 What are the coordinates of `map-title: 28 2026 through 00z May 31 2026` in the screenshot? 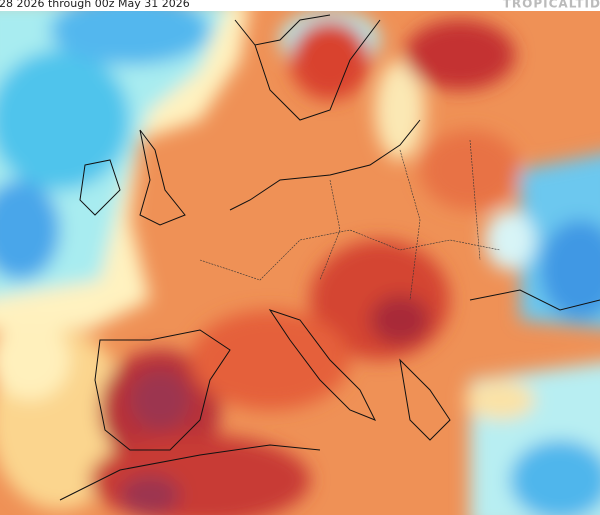 It's located at (95, 5).